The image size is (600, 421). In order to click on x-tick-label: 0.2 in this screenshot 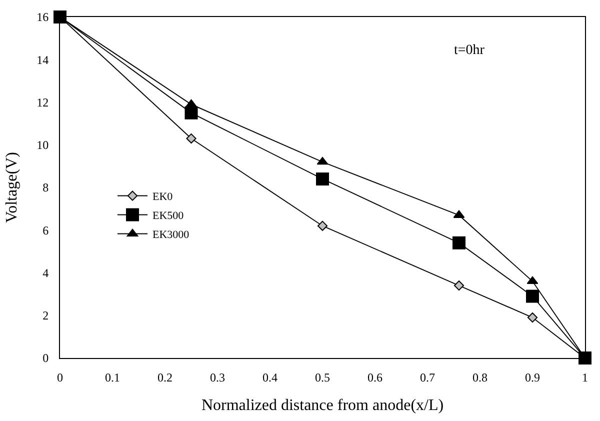, I will do `click(165, 377)`.